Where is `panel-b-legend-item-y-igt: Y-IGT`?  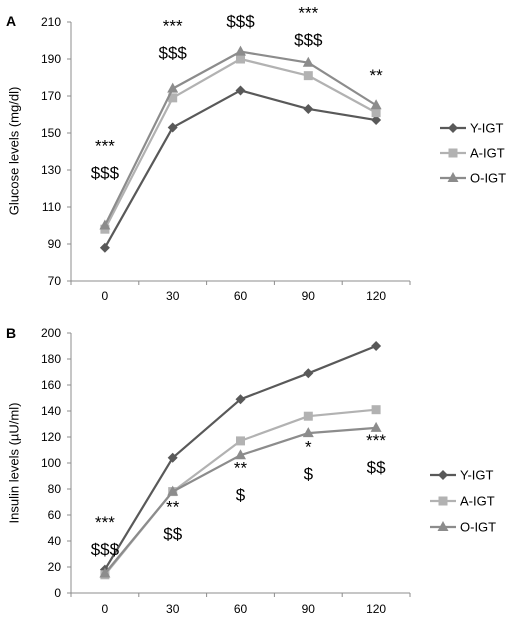
panel-b-legend-item-y-igt: Y-IGT is located at coordinates (462, 475).